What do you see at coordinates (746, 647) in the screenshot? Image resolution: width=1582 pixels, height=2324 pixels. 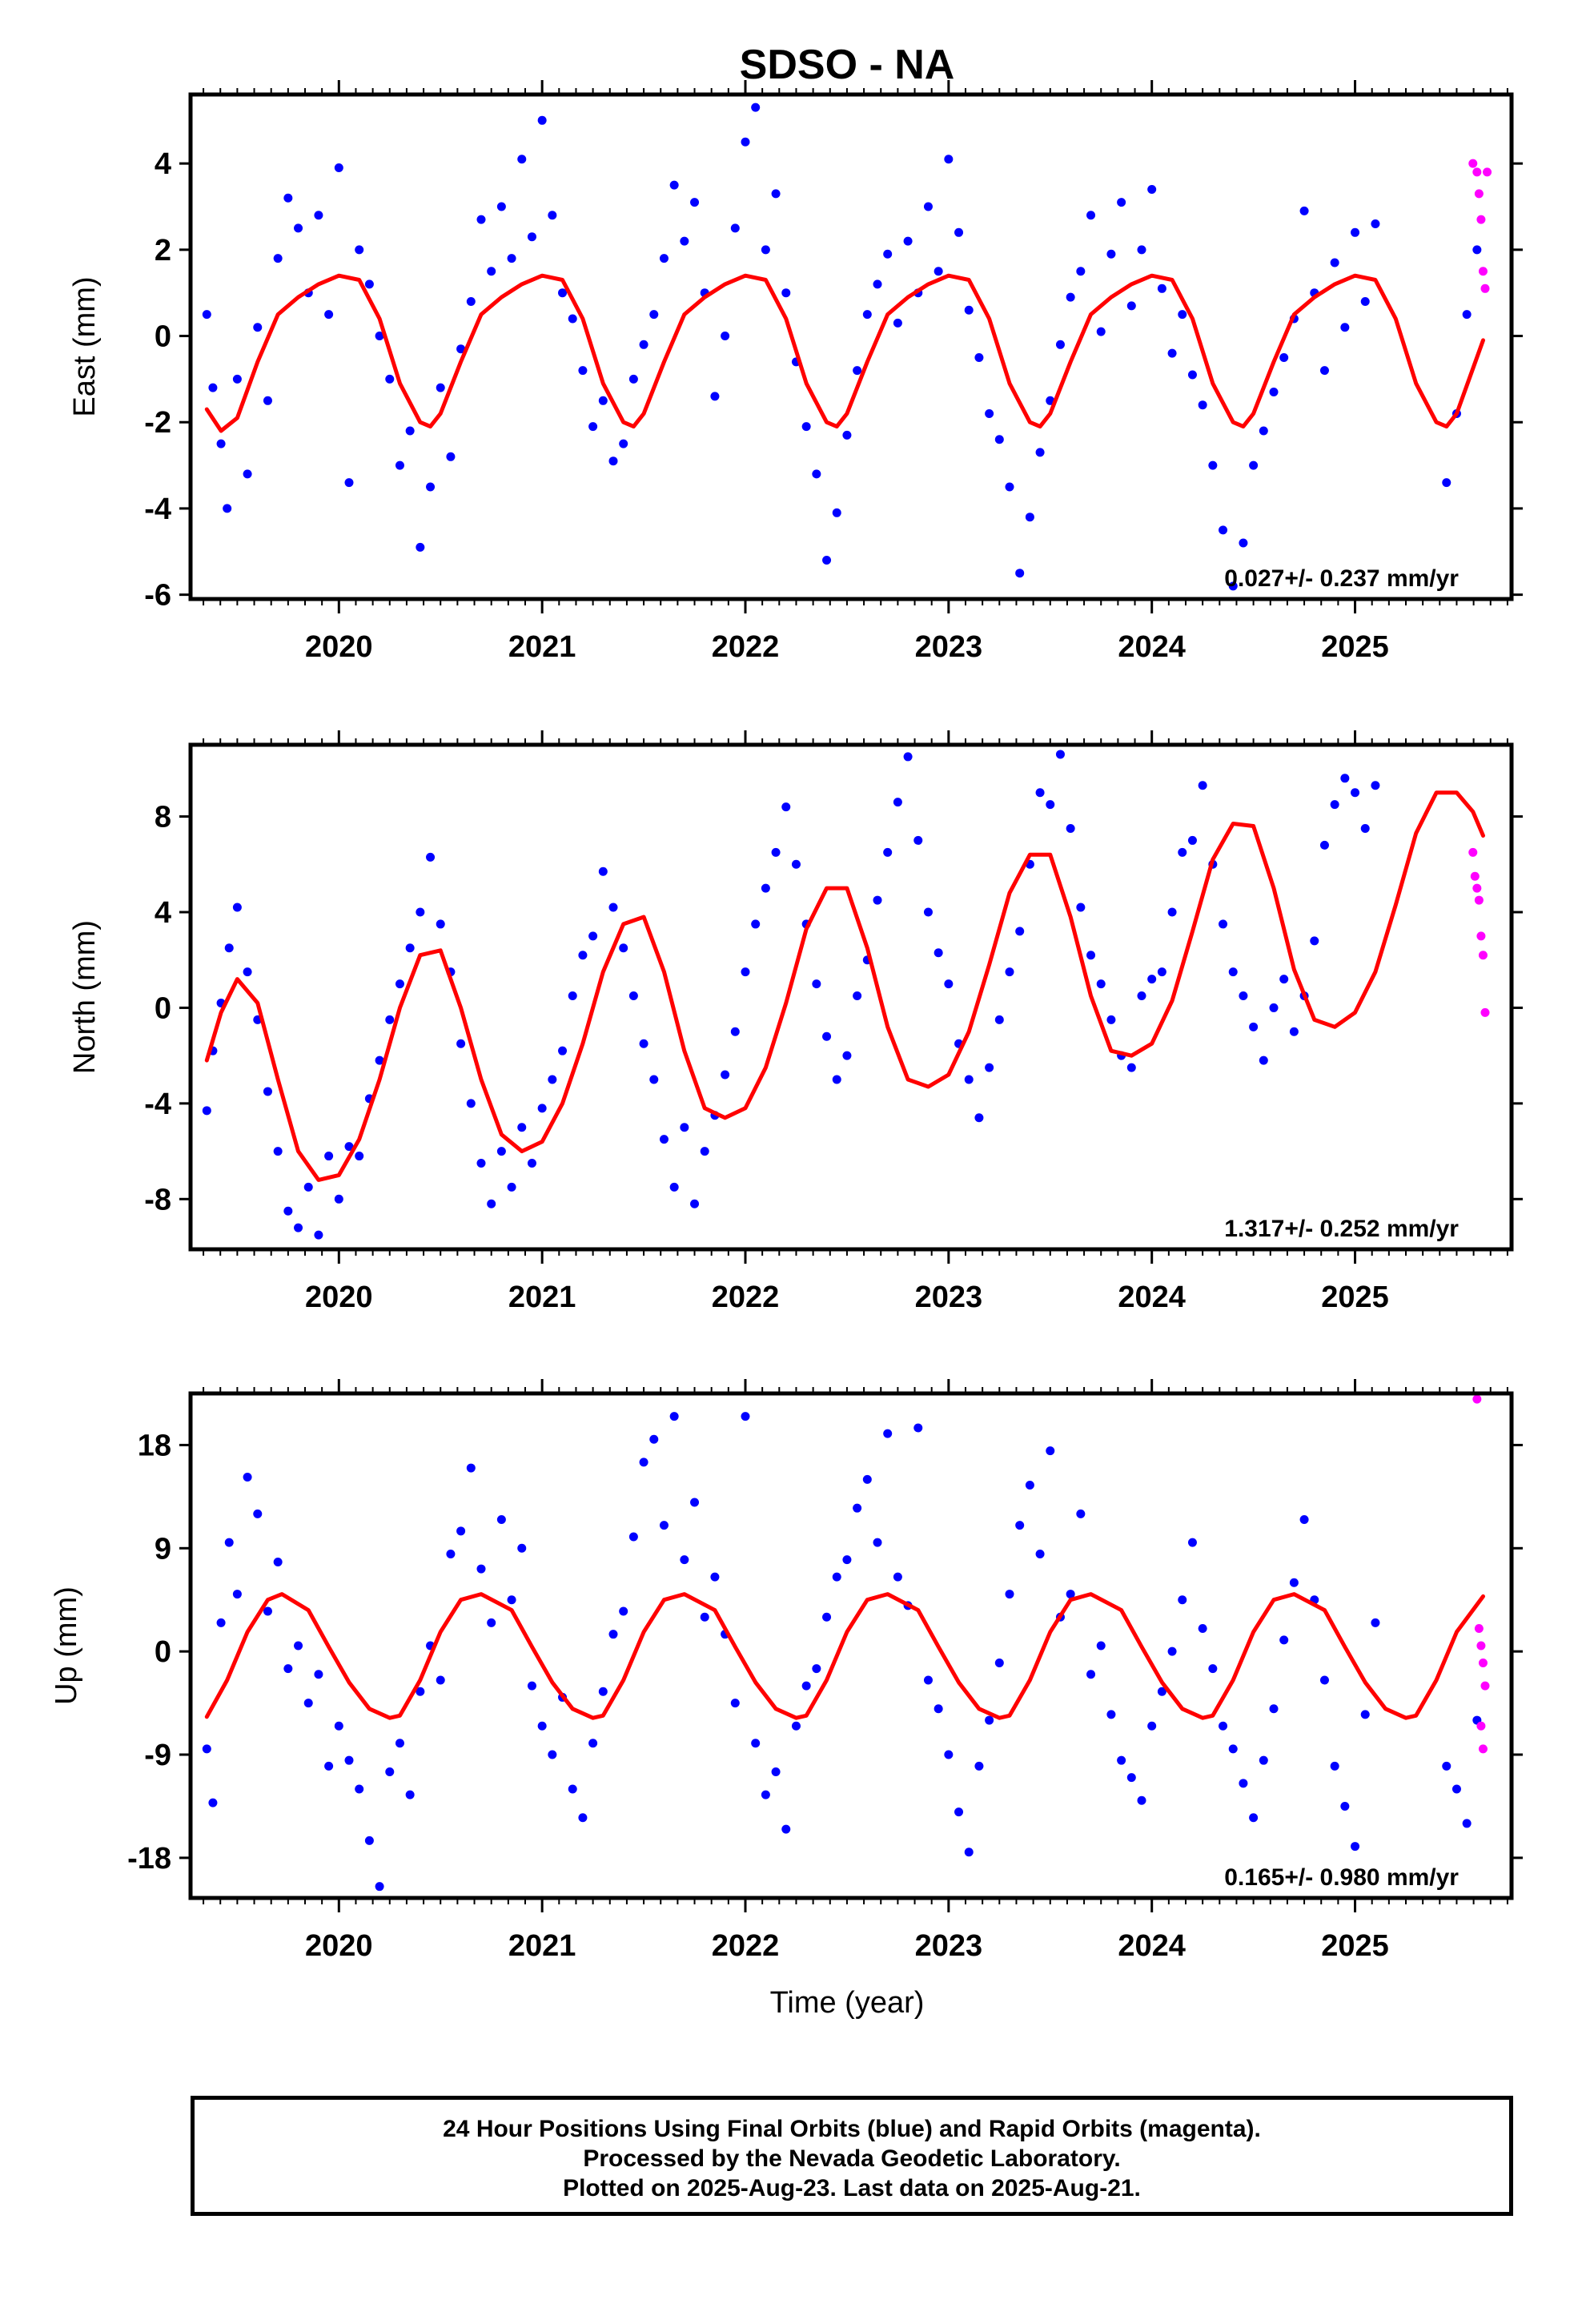 I see `x-tick-label: 2022` at bounding box center [746, 647].